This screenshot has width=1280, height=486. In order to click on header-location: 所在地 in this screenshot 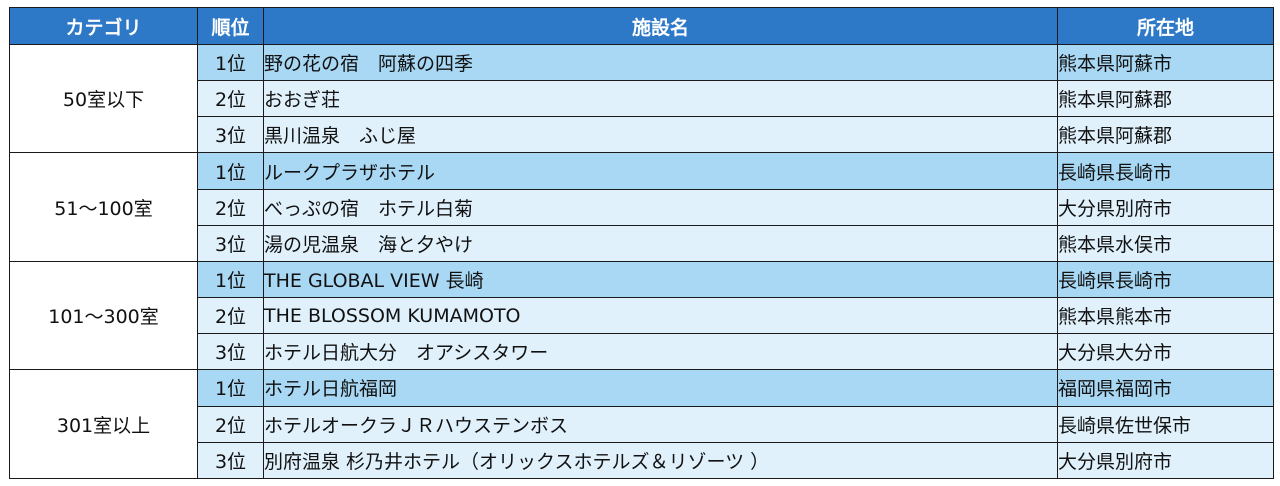, I will do `click(1165, 26)`.